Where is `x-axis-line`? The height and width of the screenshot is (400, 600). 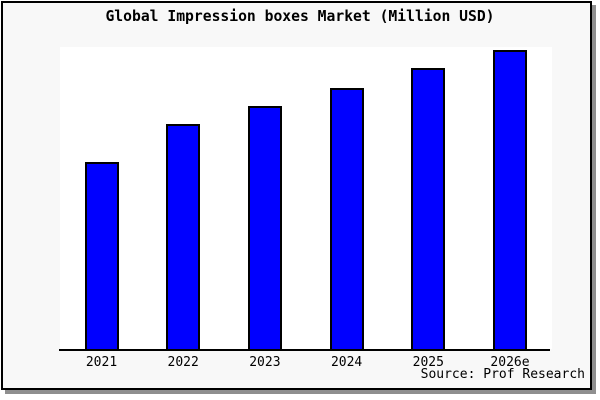 x-axis-line is located at coordinates (304, 350).